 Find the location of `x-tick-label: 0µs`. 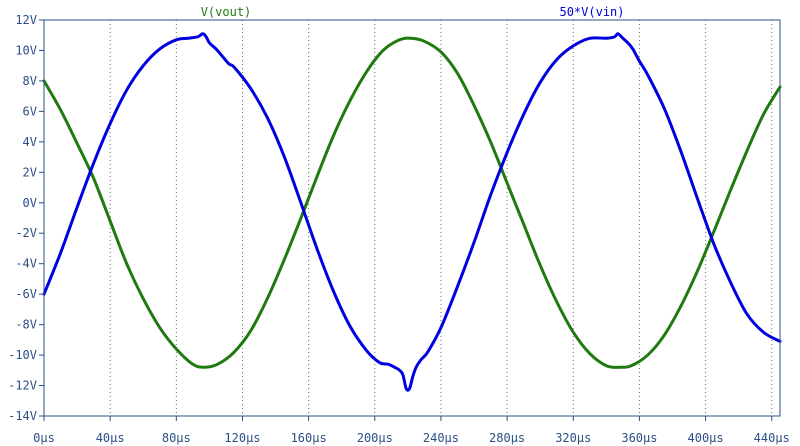

x-tick-label: 0µs is located at coordinates (44, 438).